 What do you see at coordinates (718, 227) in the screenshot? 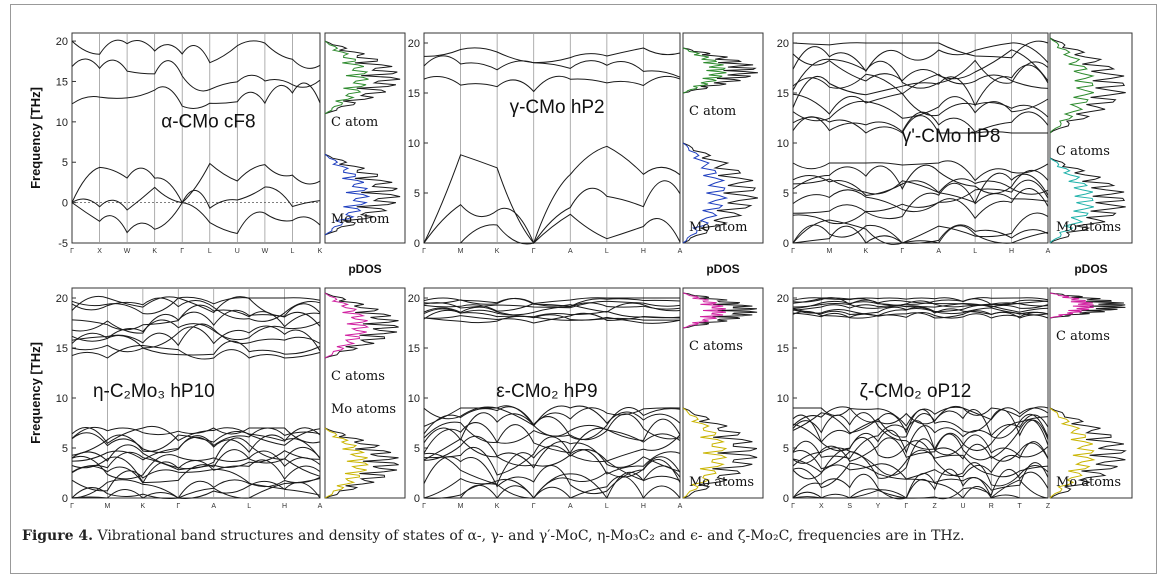
I see `pdos-mo-label: Mo atom` at bounding box center [718, 227].